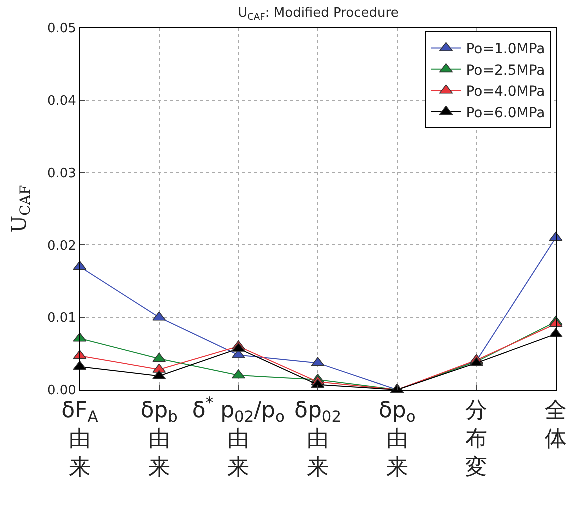 This screenshot has width=579, height=530. I want to click on x-tick-label: δF$_{A}$由来, so click(80, 439).